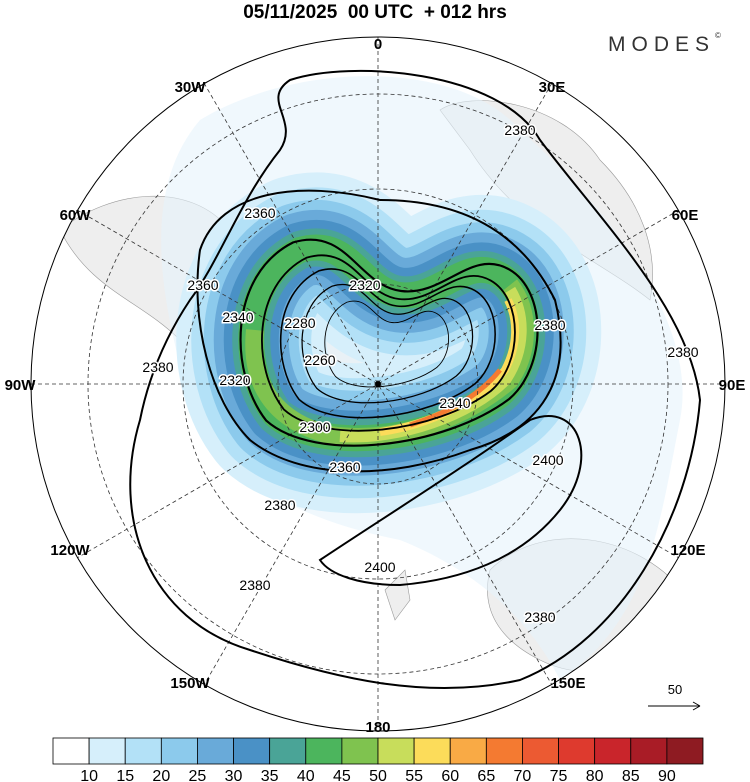  I want to click on colorbar-label: 65, so click(486, 775).